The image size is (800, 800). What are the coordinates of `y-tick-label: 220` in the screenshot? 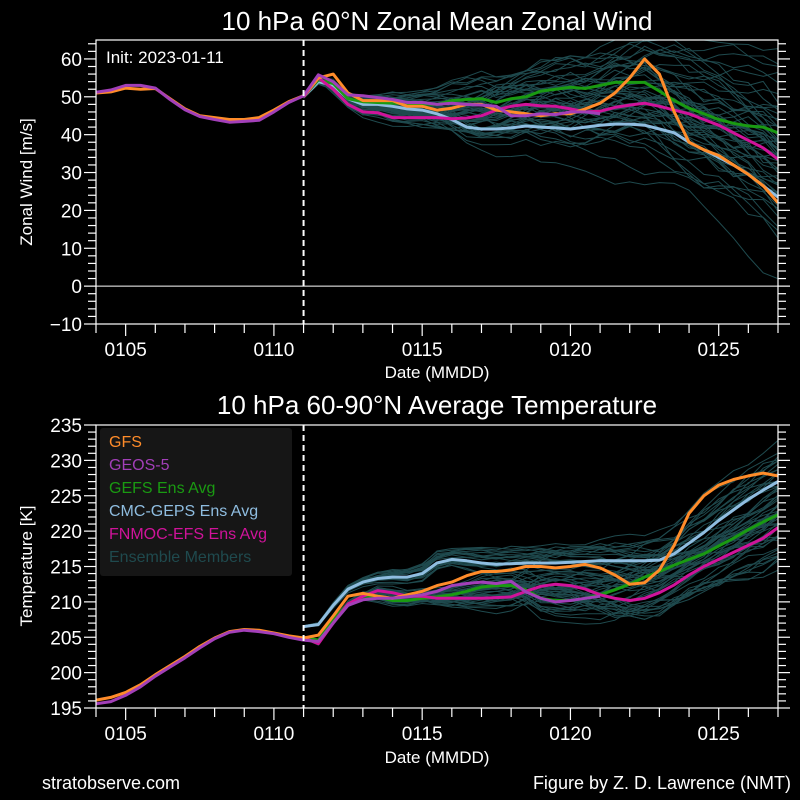 It's located at (66, 532).